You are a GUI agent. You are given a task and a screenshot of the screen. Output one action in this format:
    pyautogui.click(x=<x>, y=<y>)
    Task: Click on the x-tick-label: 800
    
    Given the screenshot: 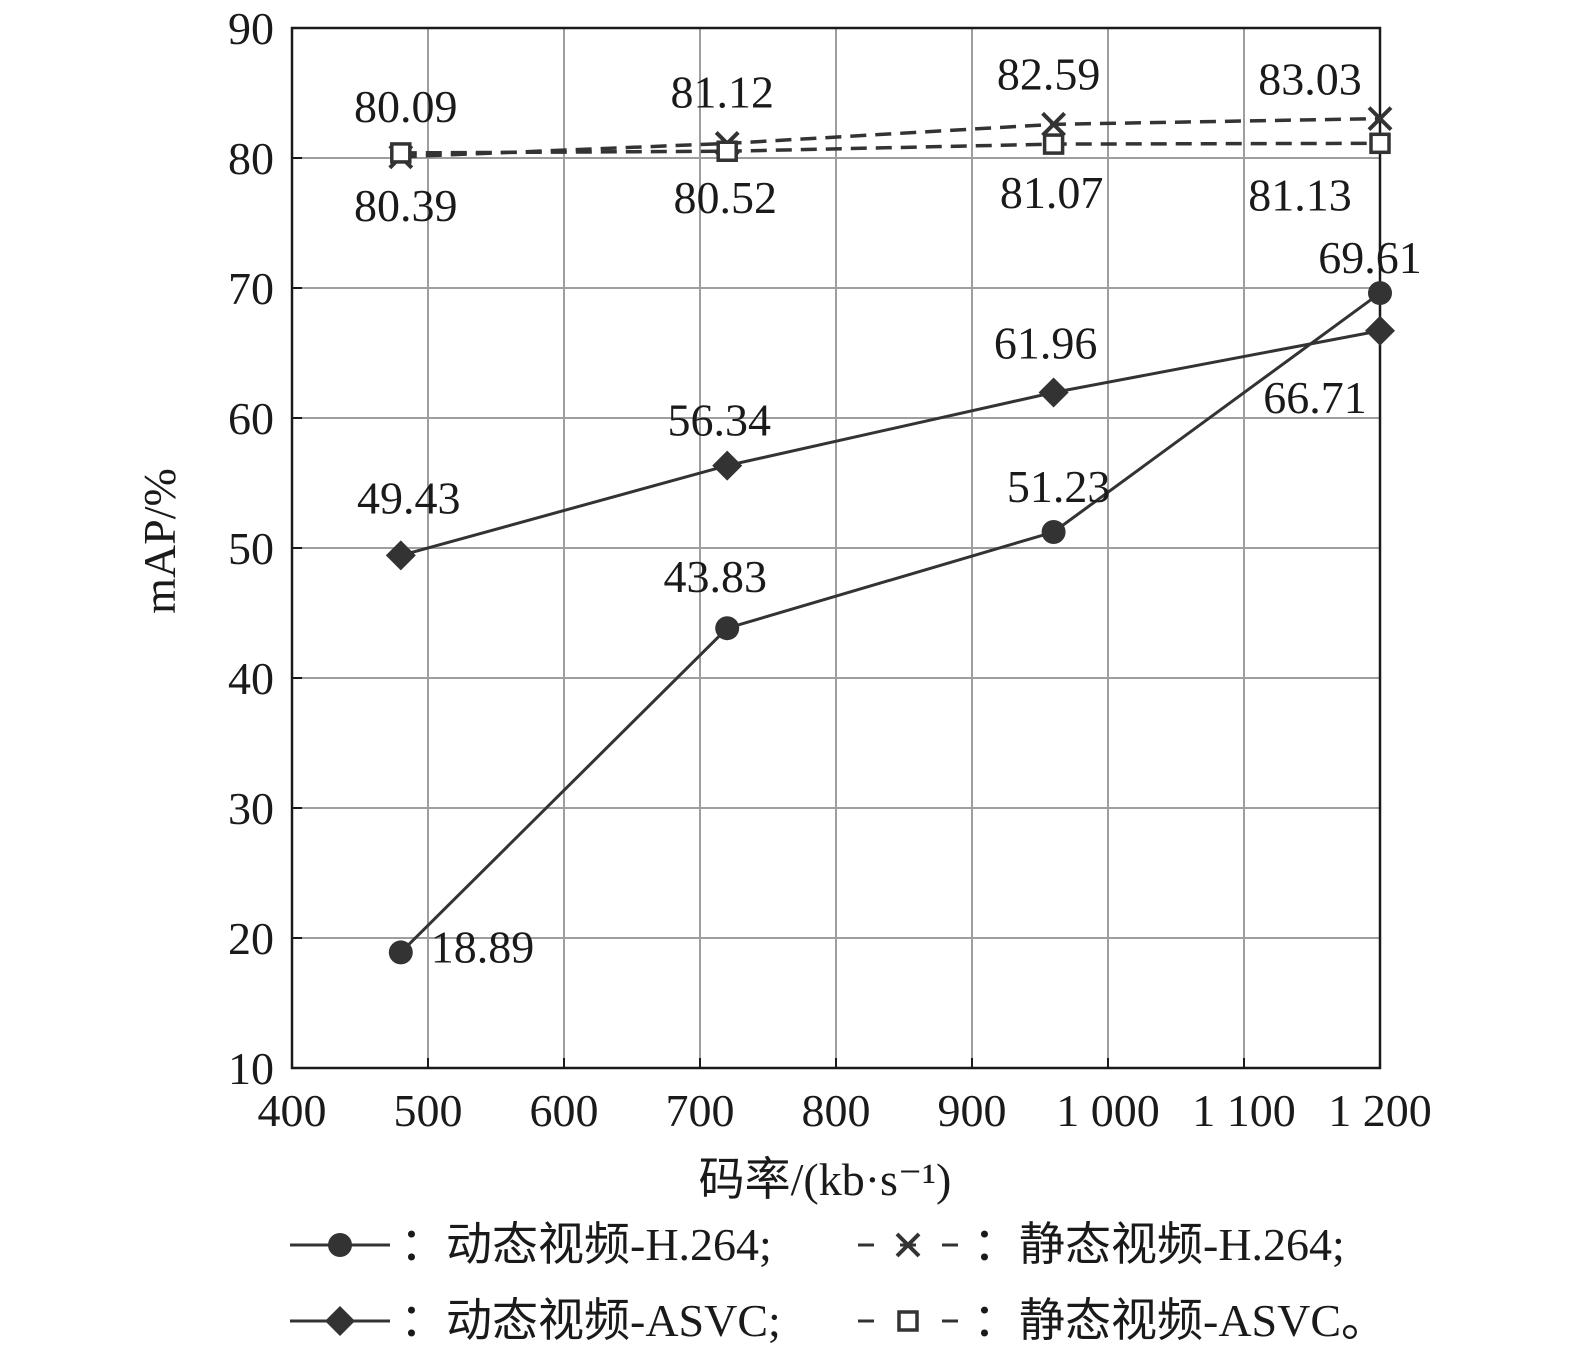 What is the action you would take?
    pyautogui.click(x=836, y=1110)
    